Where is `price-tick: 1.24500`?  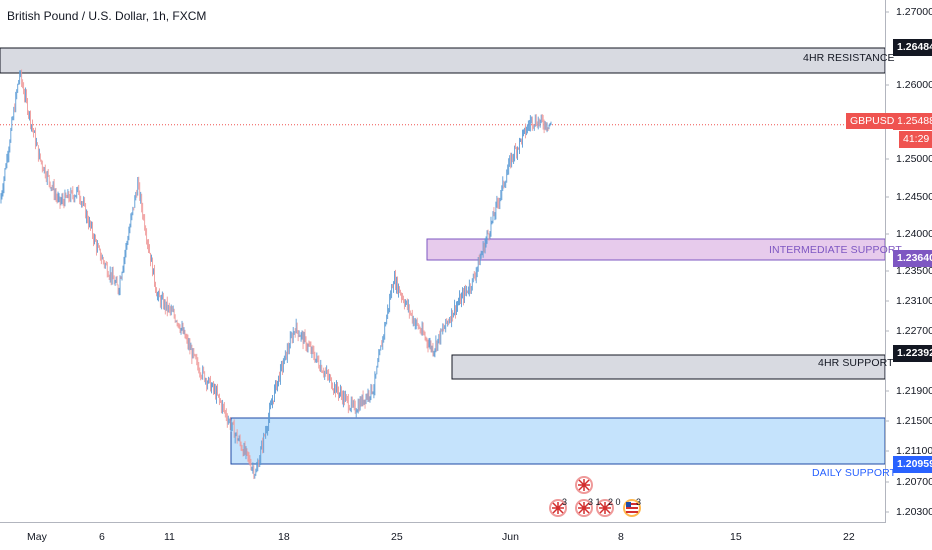 price-tick: 1.24500 is located at coordinates (914, 197).